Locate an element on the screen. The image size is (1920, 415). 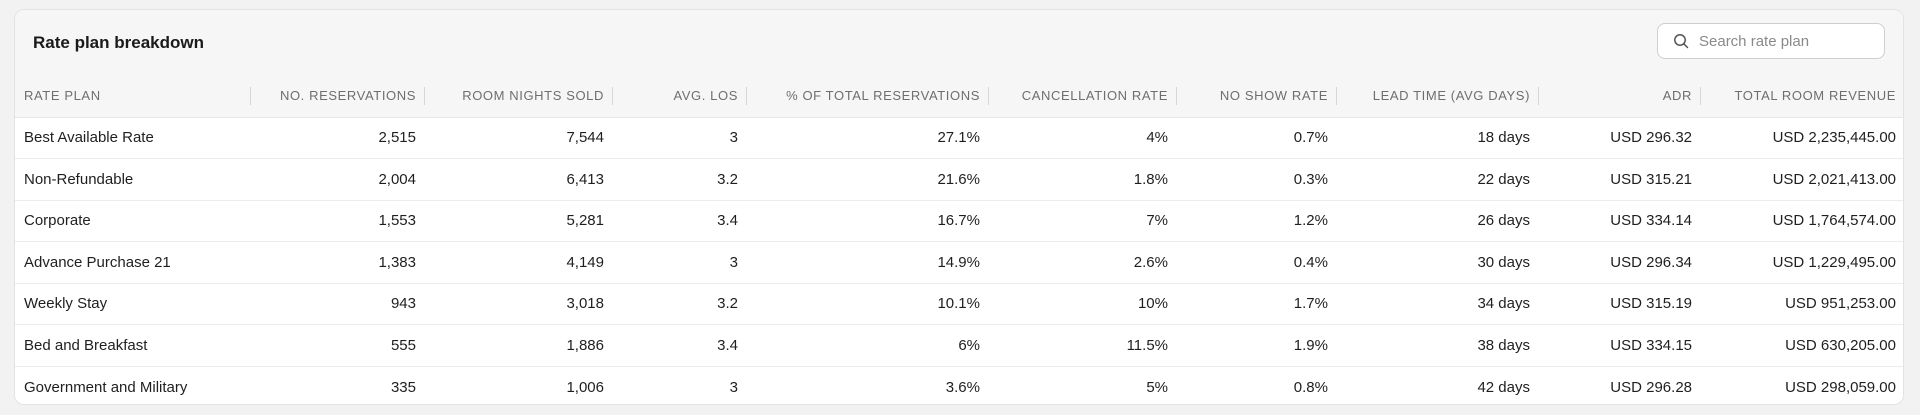
search-icon is located at coordinates (1681, 41).